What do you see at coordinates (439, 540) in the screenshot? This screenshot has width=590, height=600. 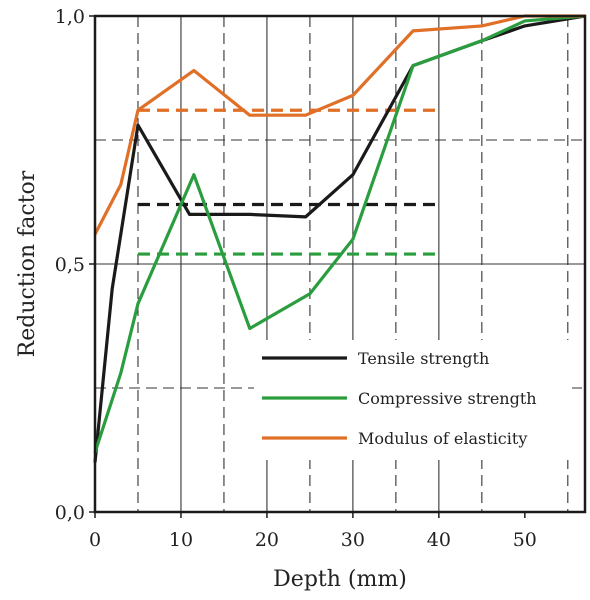 I see `x-tick-label: 40` at bounding box center [439, 540].